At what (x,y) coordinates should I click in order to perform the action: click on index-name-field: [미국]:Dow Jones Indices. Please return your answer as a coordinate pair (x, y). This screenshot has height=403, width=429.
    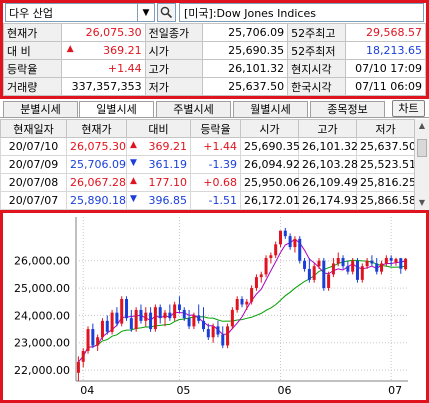
    Looking at the image, I should click on (301, 12).